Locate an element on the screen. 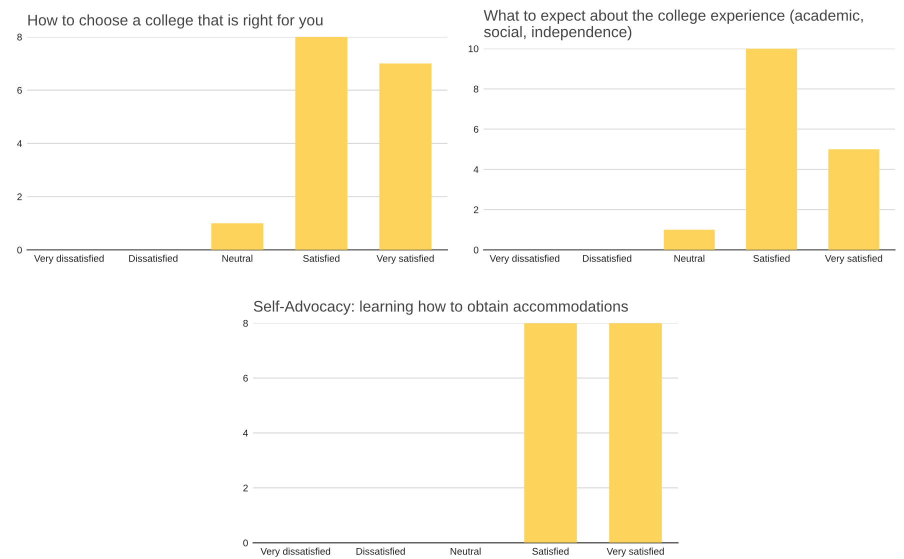 This screenshot has width=904, height=559. chart-title: How to choose a college that is right for you is located at coordinates (175, 21).